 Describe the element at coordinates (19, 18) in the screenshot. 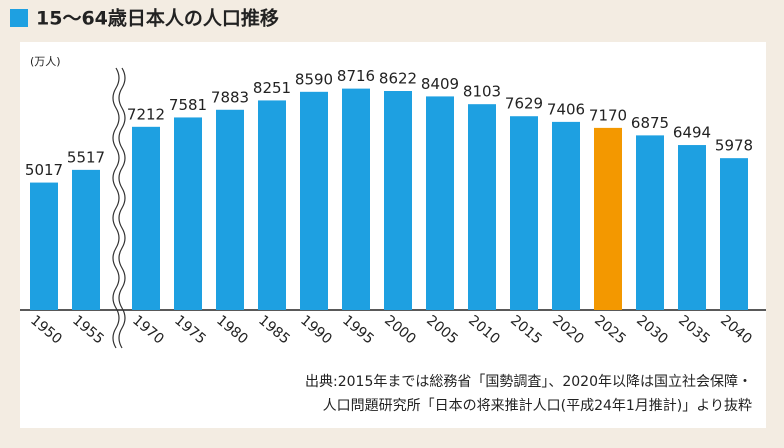

I see `title-icon` at that location.